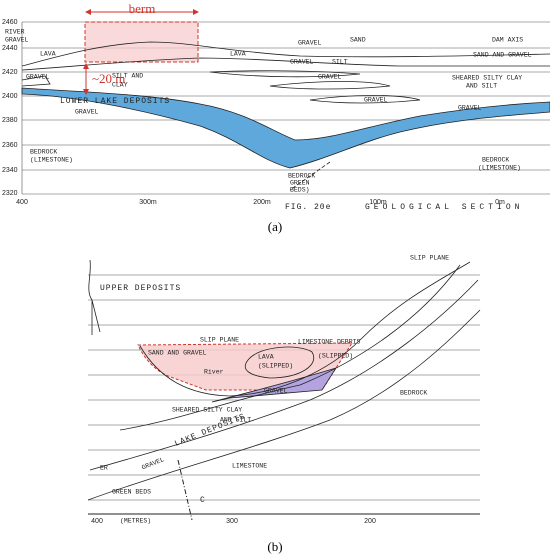 This screenshot has height=559, width=550. Describe the element at coordinates (340, 62) in the screenshot. I see `label: SILT` at that location.